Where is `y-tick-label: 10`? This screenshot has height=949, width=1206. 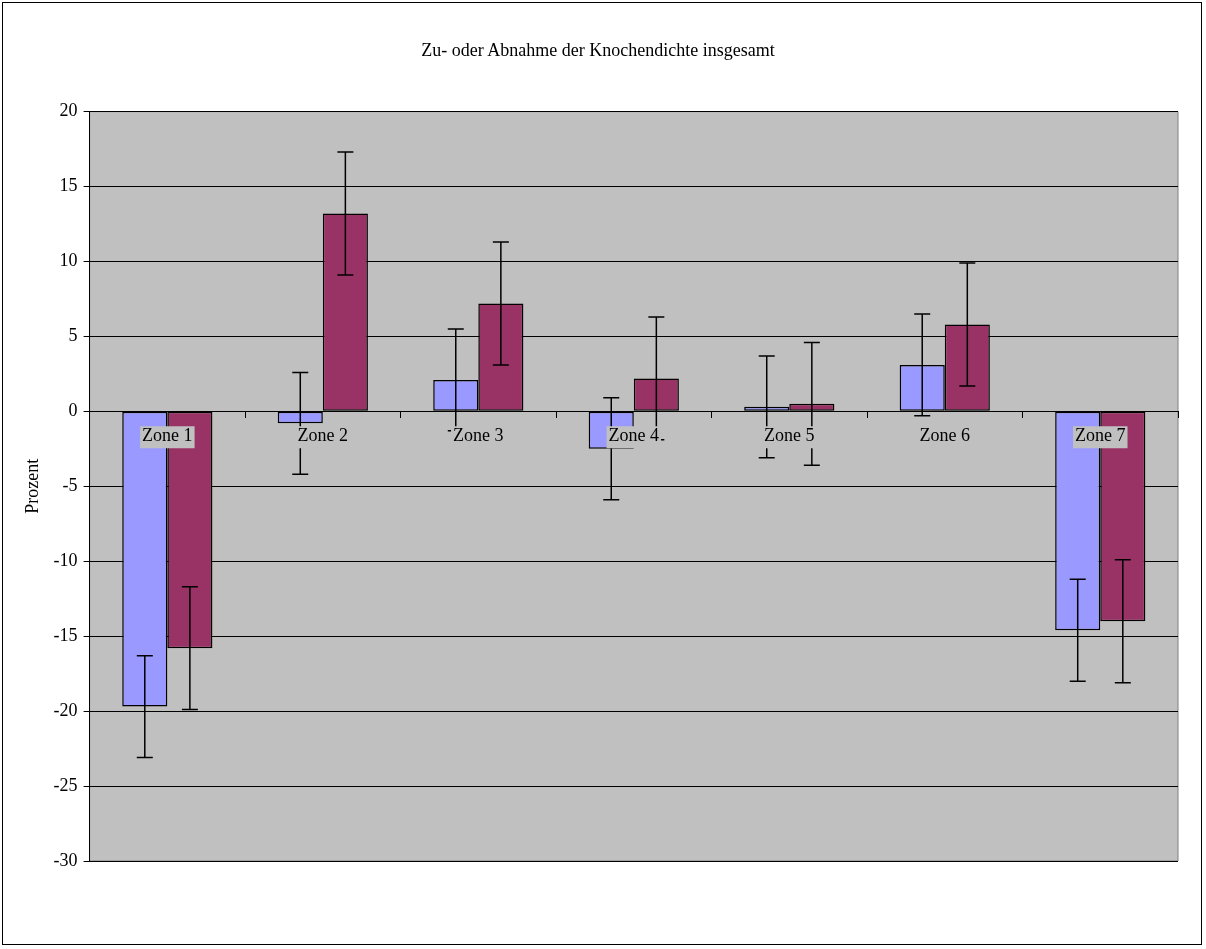 y-tick-label: 10 is located at coordinates (68, 260).